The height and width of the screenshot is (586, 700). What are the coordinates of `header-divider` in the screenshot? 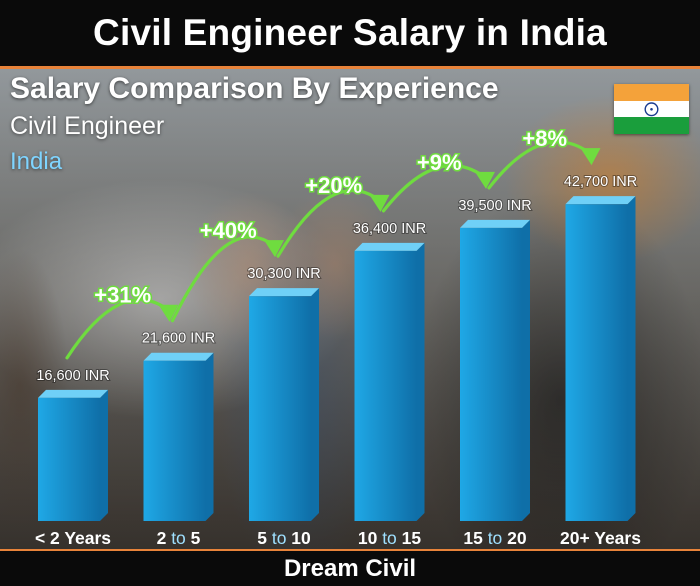 It's located at (350, 67).